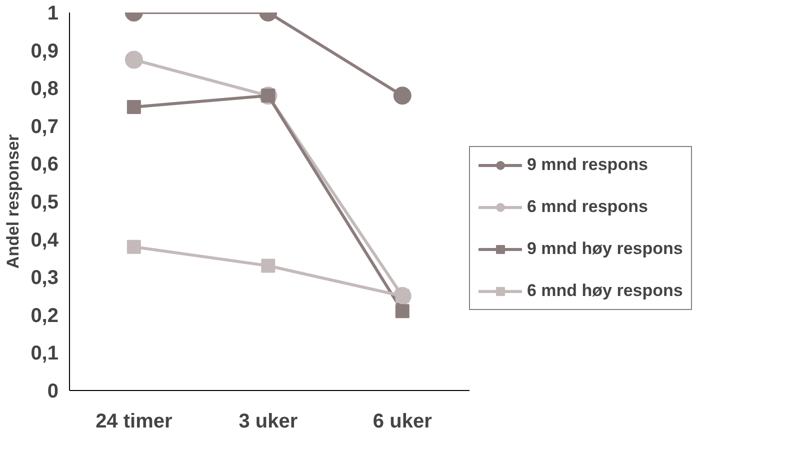 The height and width of the screenshot is (472, 786). Describe the element at coordinates (44, 89) in the screenshot. I see `y-tick-label: 0,8` at that location.